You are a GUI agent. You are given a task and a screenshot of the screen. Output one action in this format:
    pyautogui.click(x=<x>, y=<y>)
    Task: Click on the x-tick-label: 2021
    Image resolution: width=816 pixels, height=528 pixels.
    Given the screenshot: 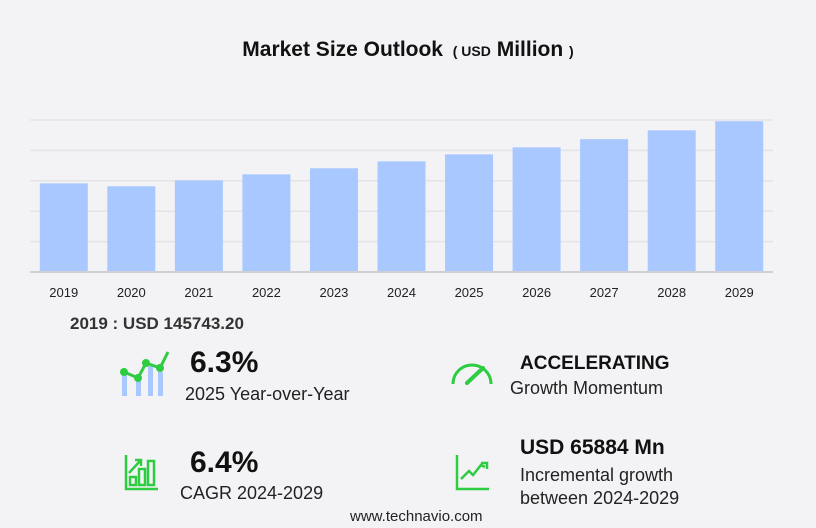 What is the action you would take?
    pyautogui.click(x=198, y=292)
    